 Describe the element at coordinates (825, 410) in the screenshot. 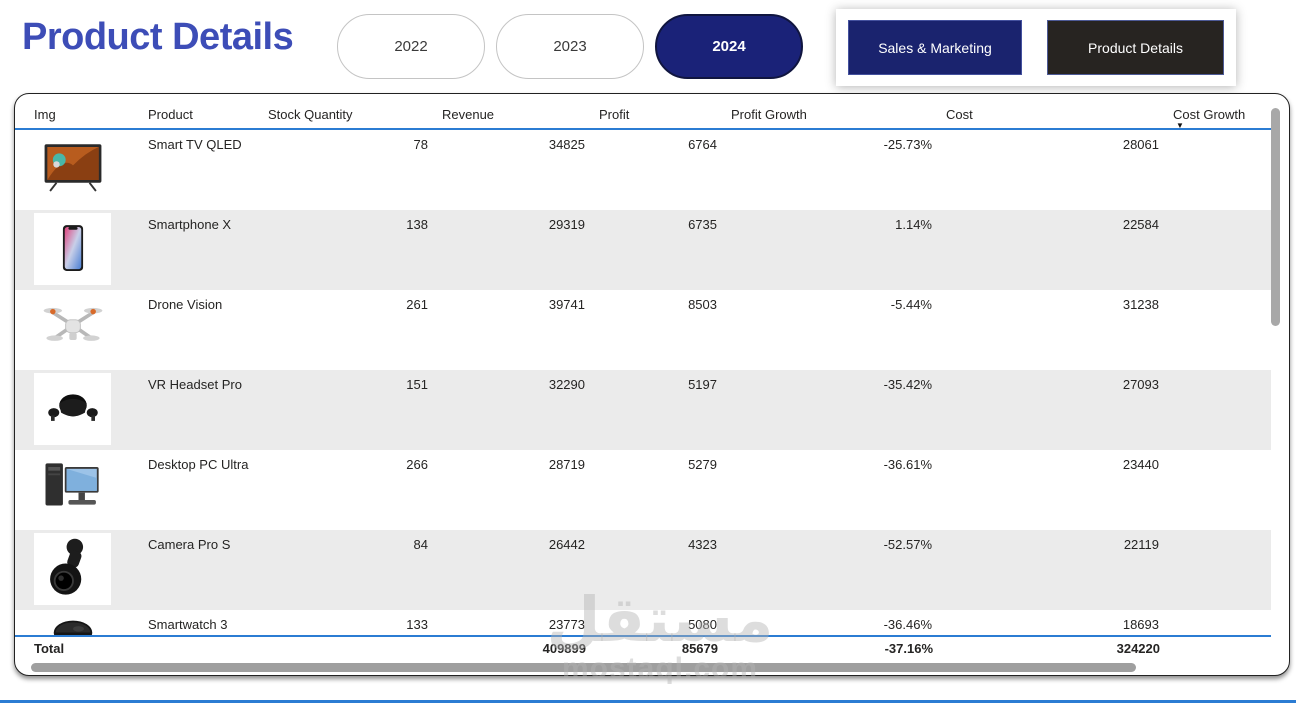

I see `cell-profit-growth: -35.42%` at that location.